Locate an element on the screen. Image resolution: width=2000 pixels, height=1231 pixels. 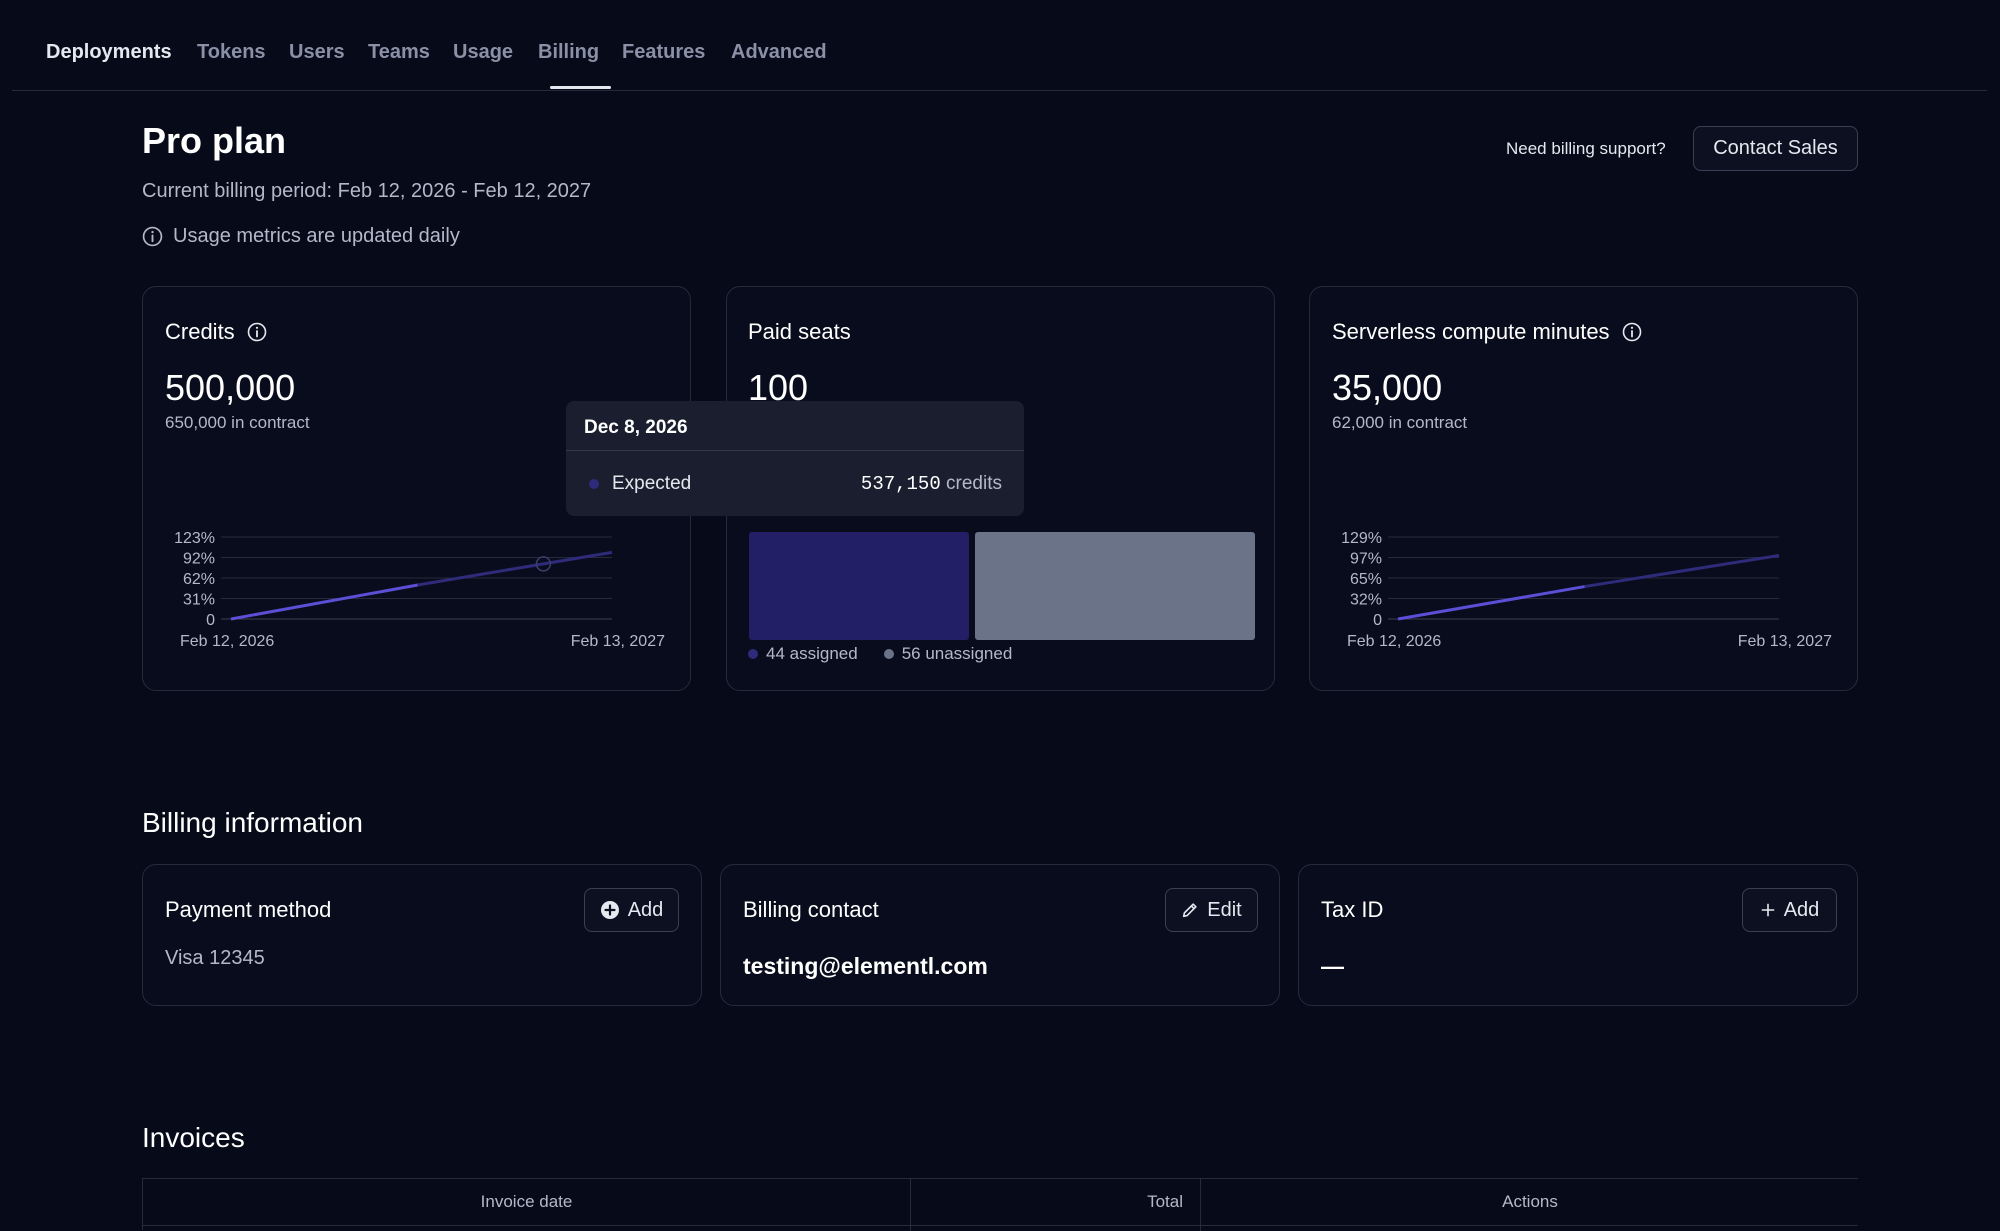
y-tick-label: 65% is located at coordinates (1366, 579).